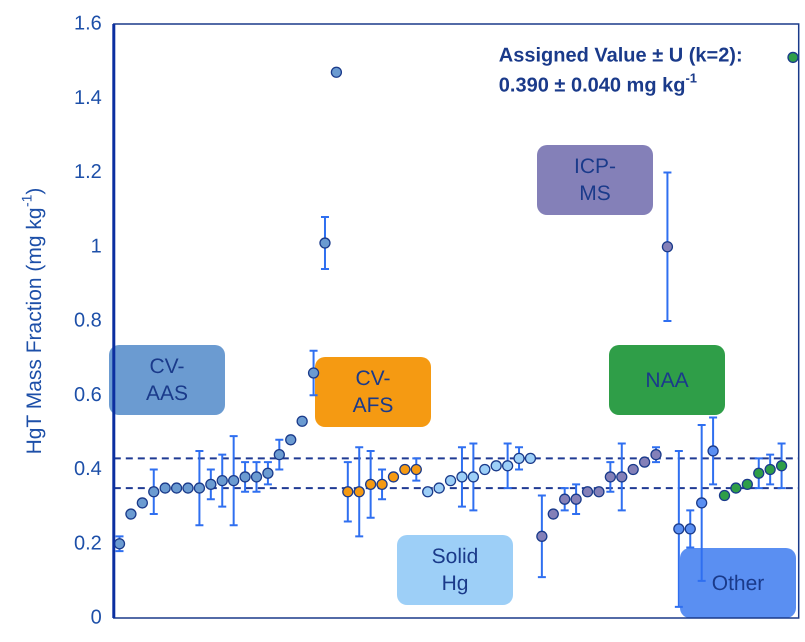 The height and width of the screenshot is (642, 805). What do you see at coordinates (88, 395) in the screenshot?
I see `y-tick-label: 0.6` at bounding box center [88, 395].